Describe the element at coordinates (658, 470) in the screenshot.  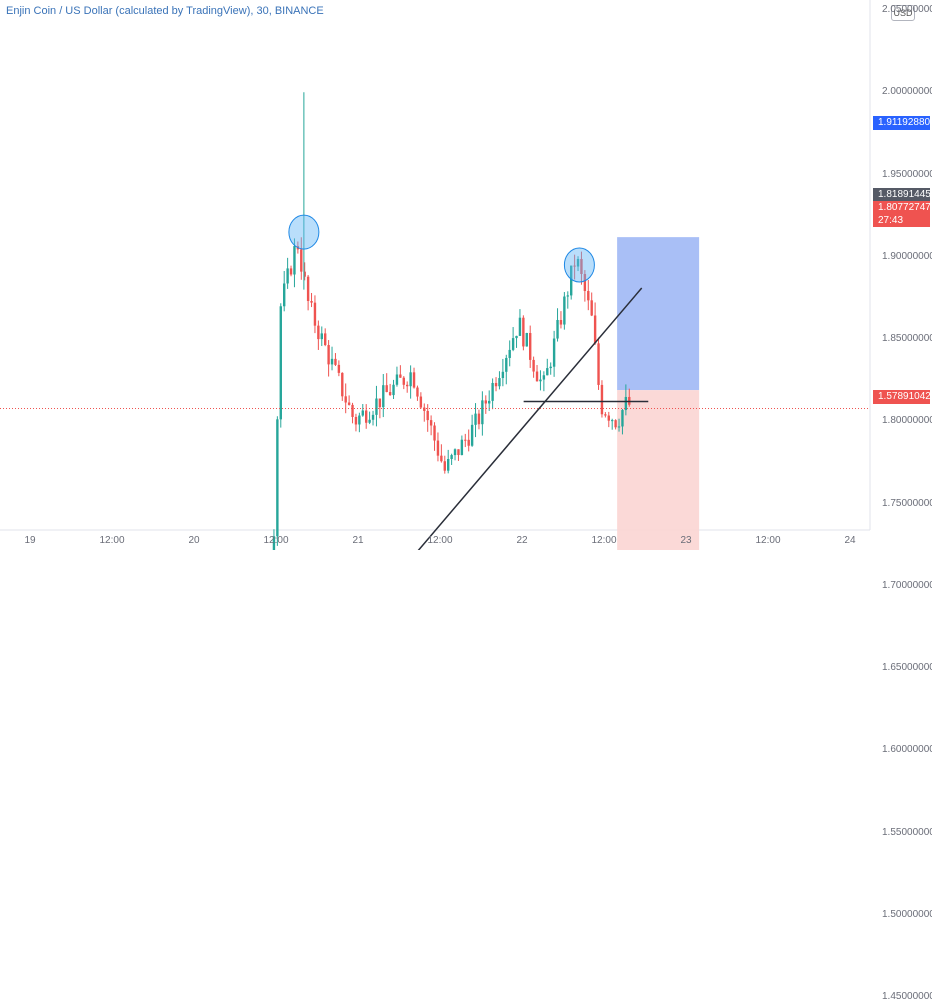
I see `loss-zone` at that location.